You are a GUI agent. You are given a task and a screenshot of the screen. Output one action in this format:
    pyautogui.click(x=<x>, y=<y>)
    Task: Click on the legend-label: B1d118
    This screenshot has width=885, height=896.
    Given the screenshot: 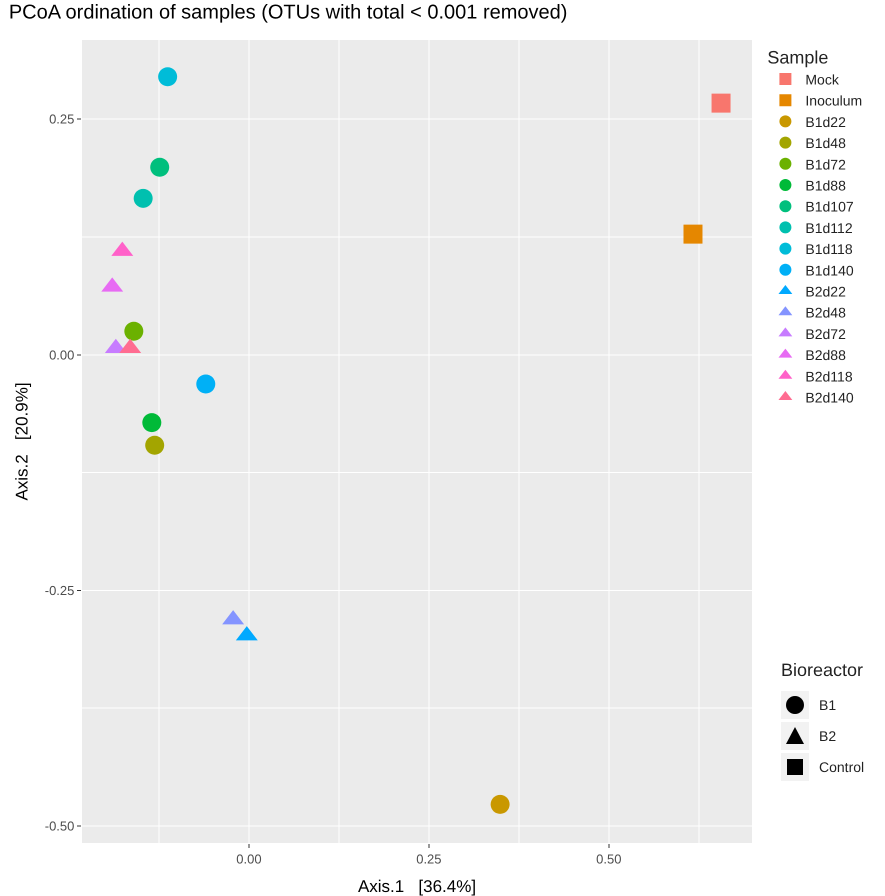 What is the action you would take?
    pyautogui.click(x=829, y=249)
    